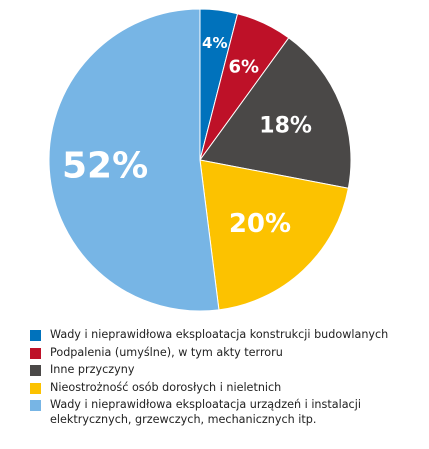 This screenshot has width=429, height=449. Describe the element at coordinates (260, 224) in the screenshot. I see `pie-label-carelessness: 20%` at that location.